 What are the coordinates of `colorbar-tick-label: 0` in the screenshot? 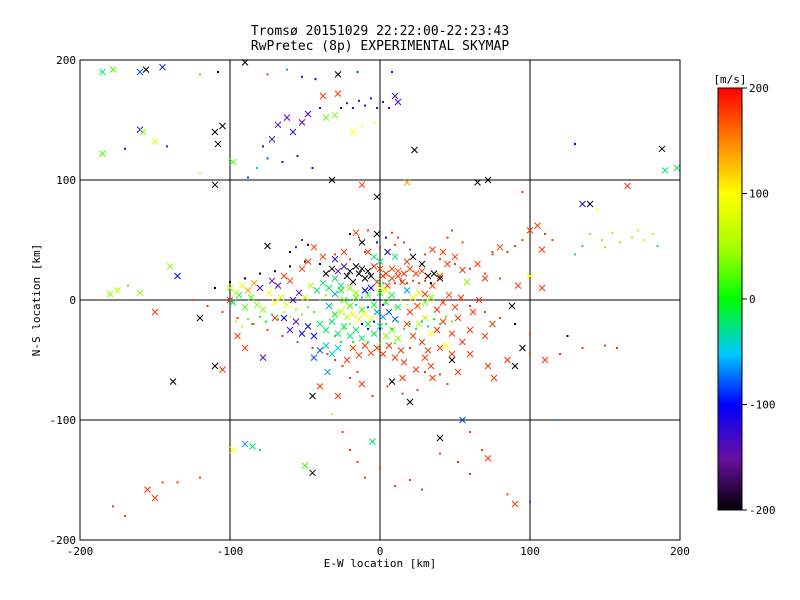 It's located at (752, 299).